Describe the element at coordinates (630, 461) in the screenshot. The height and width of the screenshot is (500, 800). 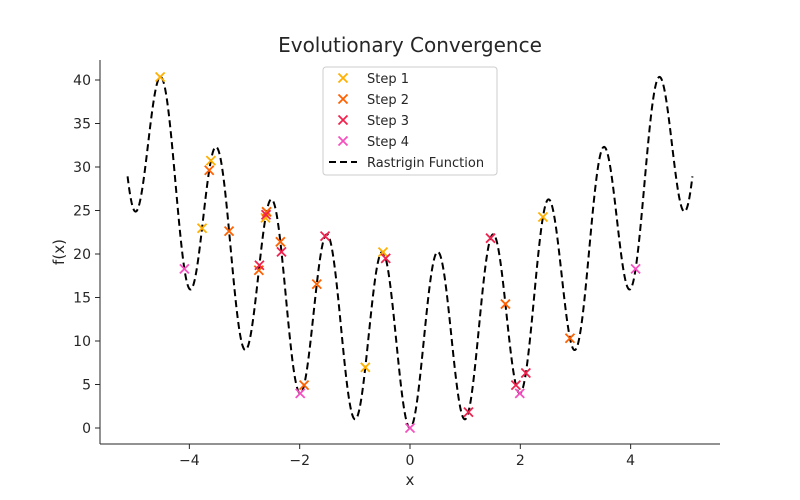
I see `x-tick-label: 4` at that location.